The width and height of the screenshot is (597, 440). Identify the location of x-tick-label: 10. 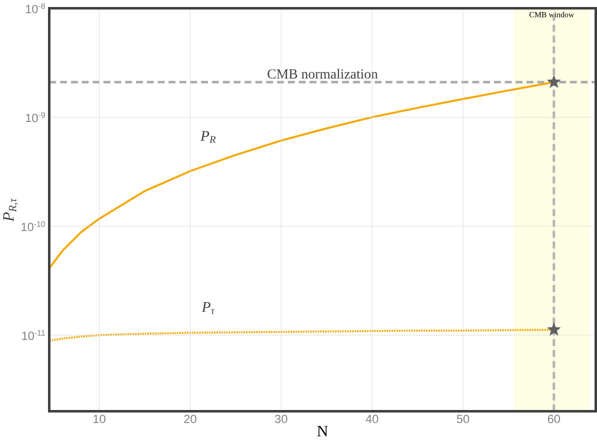
(100, 419).